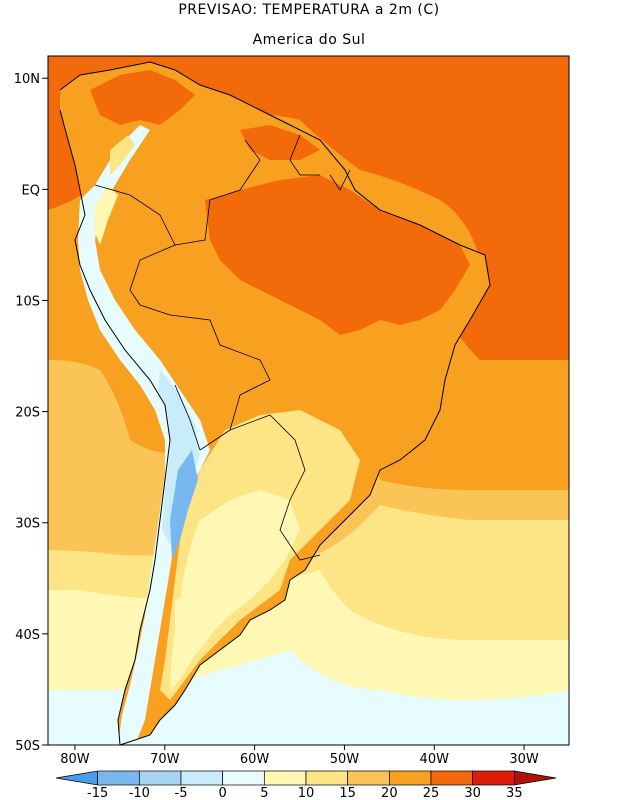 The height and width of the screenshot is (800, 618). I want to click on lat-label: 50S, so click(27, 746).